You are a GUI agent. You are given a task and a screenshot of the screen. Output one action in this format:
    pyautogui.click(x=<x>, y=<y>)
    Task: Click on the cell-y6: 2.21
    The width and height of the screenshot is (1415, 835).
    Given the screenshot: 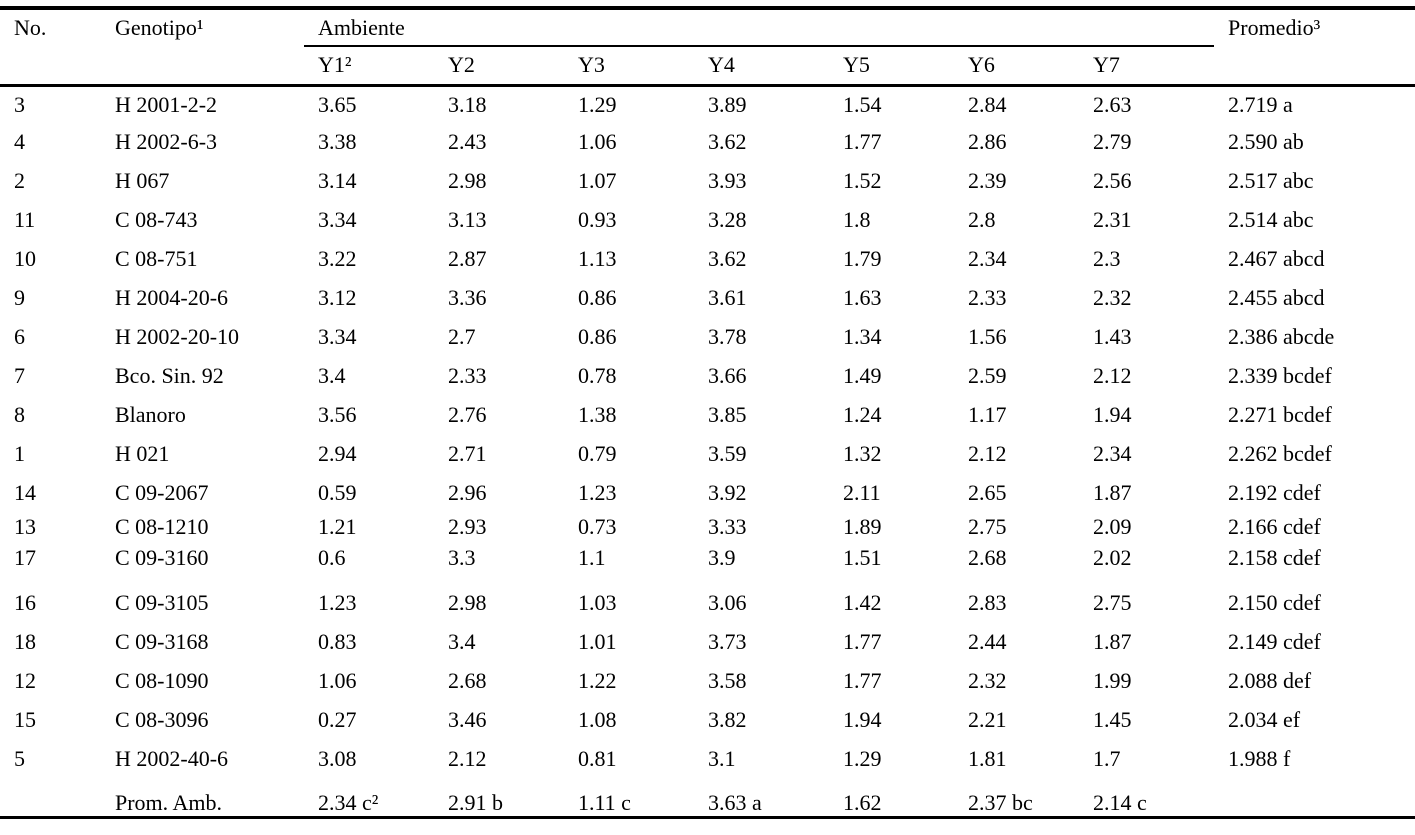 What is the action you would take?
    pyautogui.click(x=987, y=719)
    